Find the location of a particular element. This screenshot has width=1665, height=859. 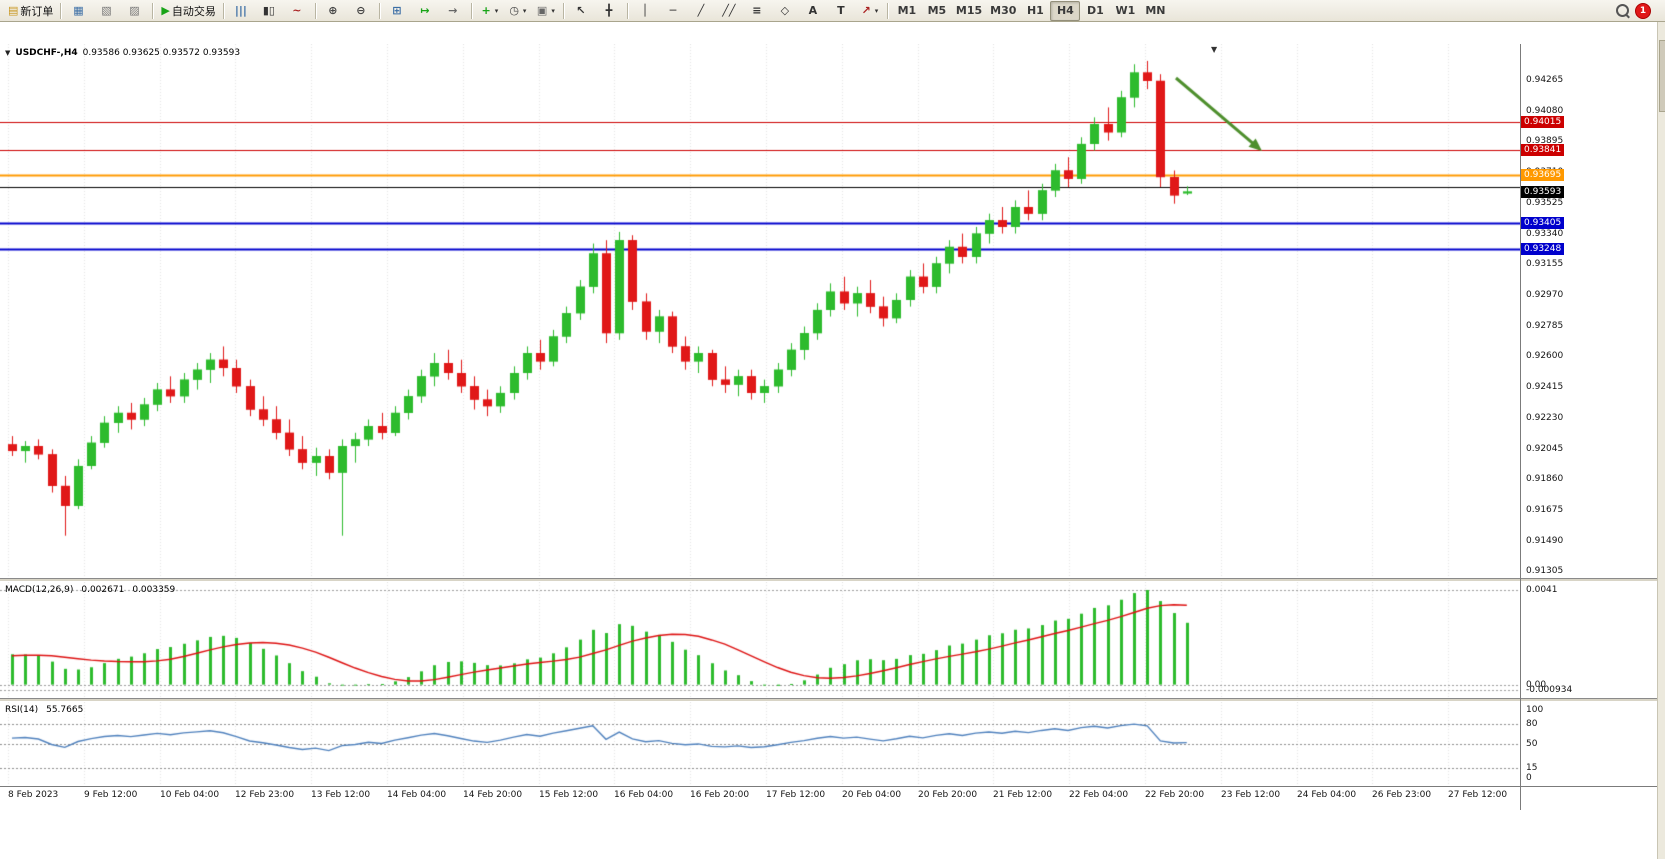

time-axis-label: 14 Feb 04:00 is located at coordinates (417, 795).